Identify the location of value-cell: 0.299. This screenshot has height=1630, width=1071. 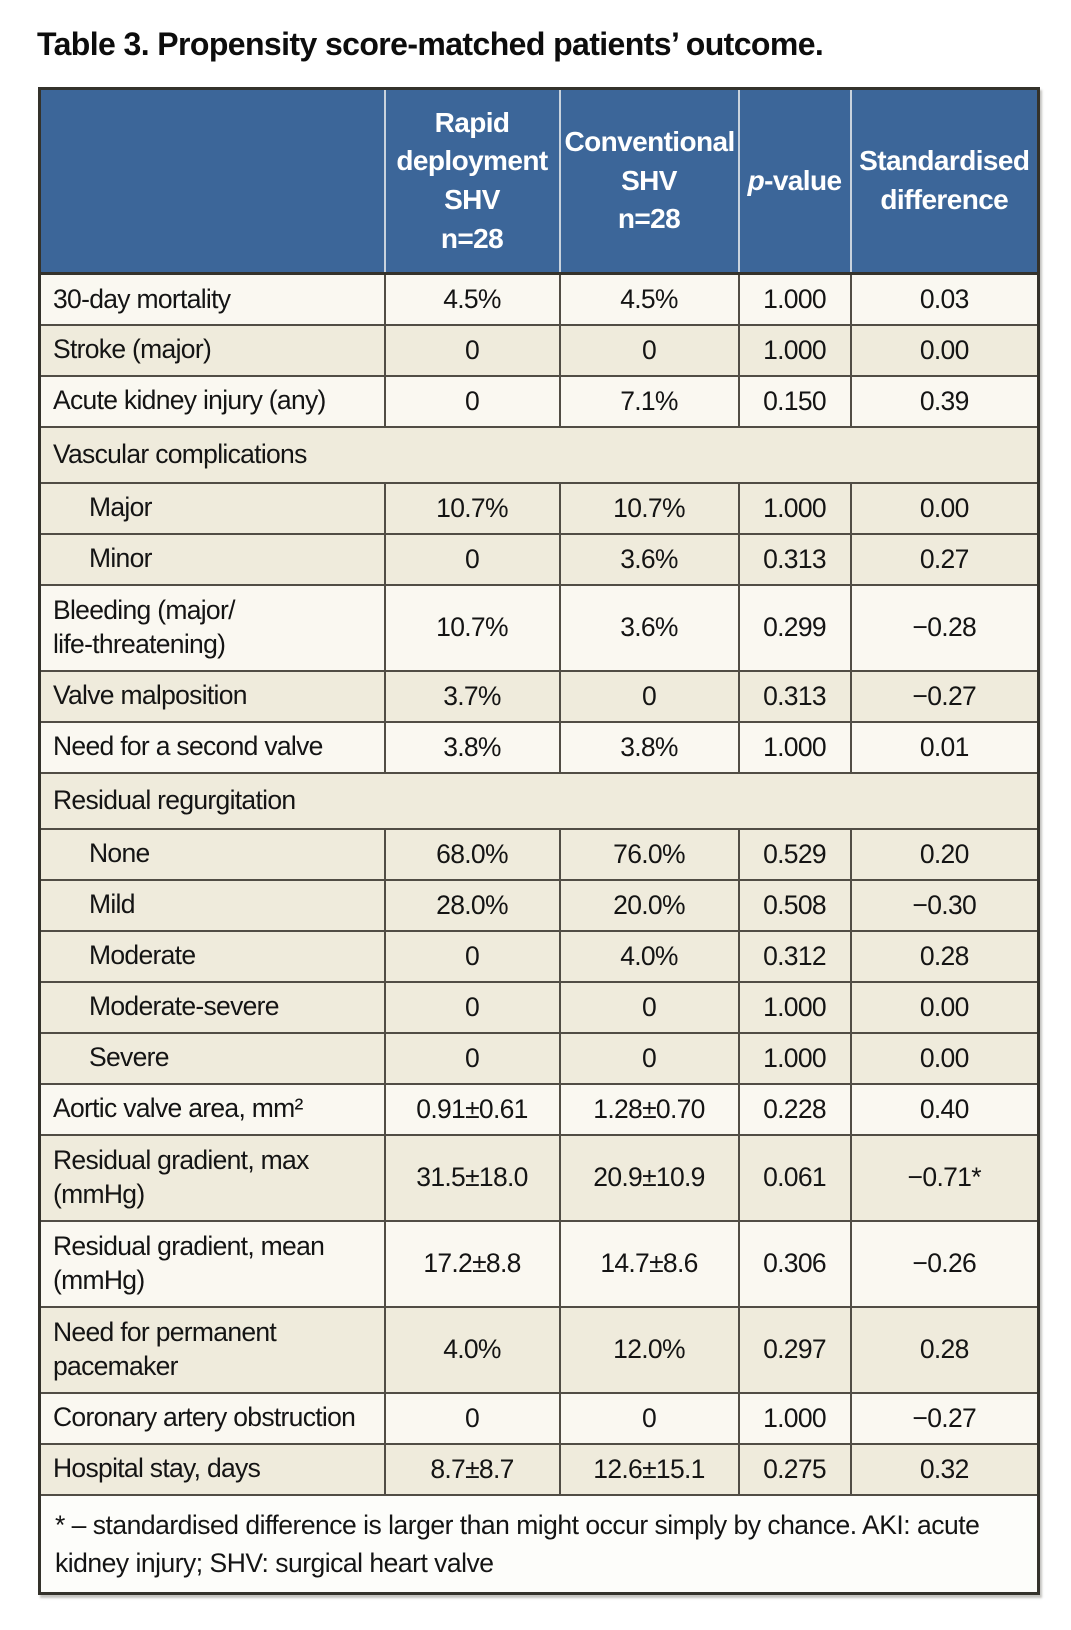
(794, 627).